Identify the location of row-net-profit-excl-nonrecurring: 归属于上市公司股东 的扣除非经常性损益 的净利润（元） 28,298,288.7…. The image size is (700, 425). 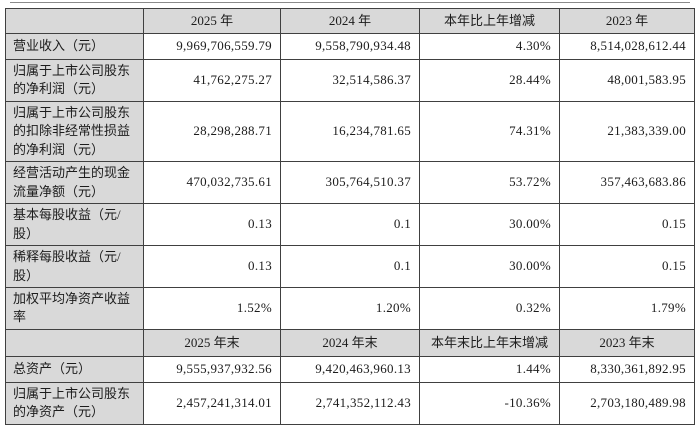
(350, 131).